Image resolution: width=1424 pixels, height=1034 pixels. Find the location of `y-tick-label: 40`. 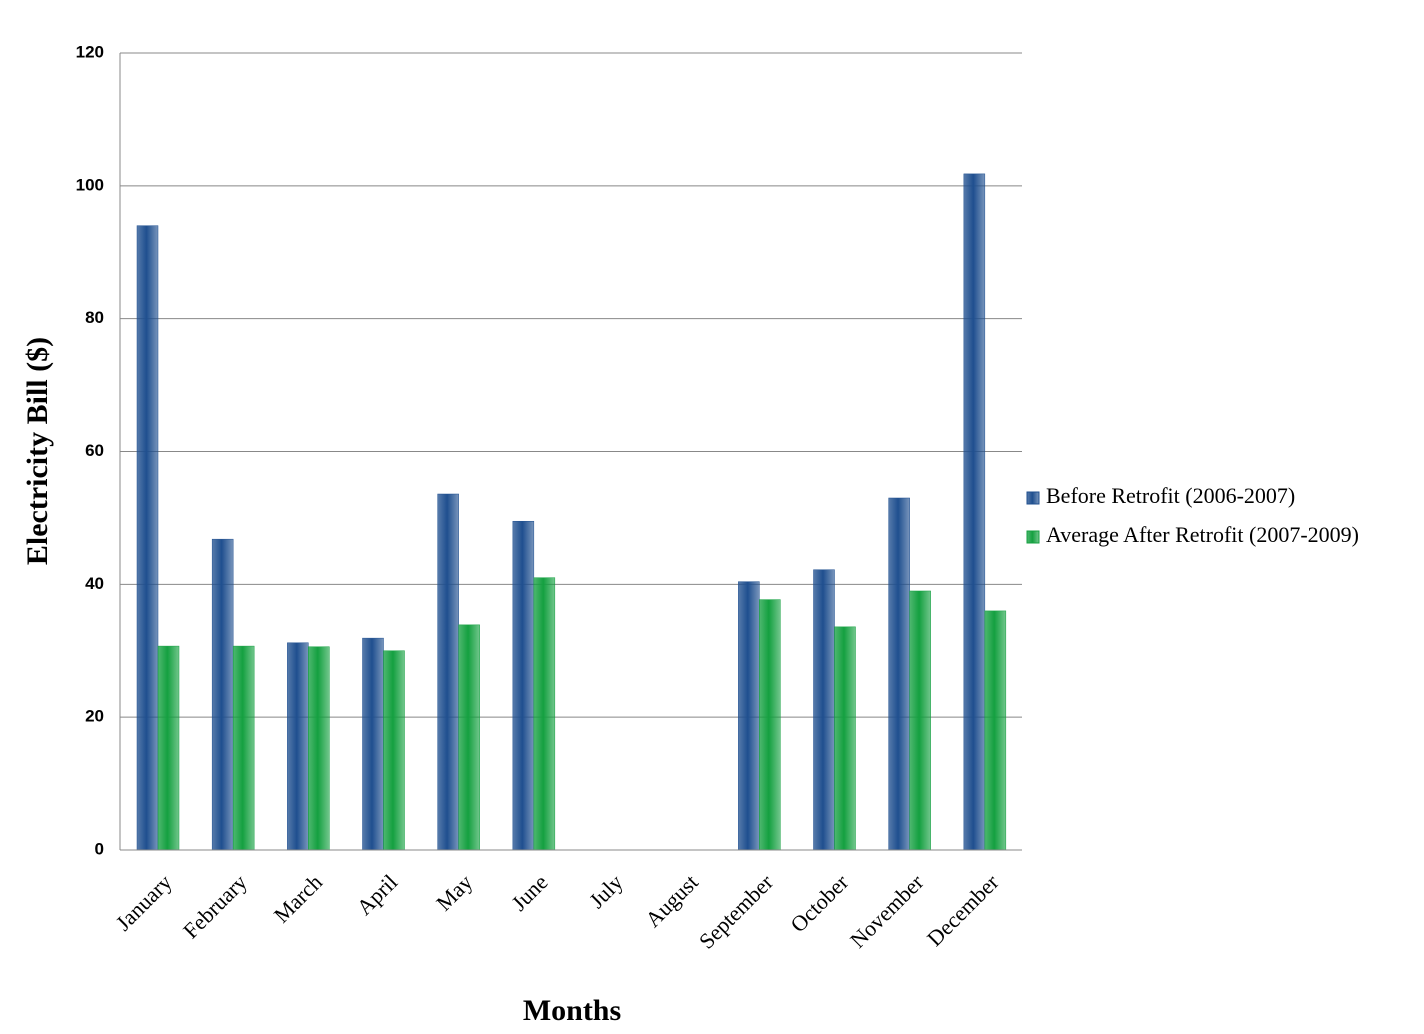

y-tick-label: 40 is located at coordinates (94, 583).